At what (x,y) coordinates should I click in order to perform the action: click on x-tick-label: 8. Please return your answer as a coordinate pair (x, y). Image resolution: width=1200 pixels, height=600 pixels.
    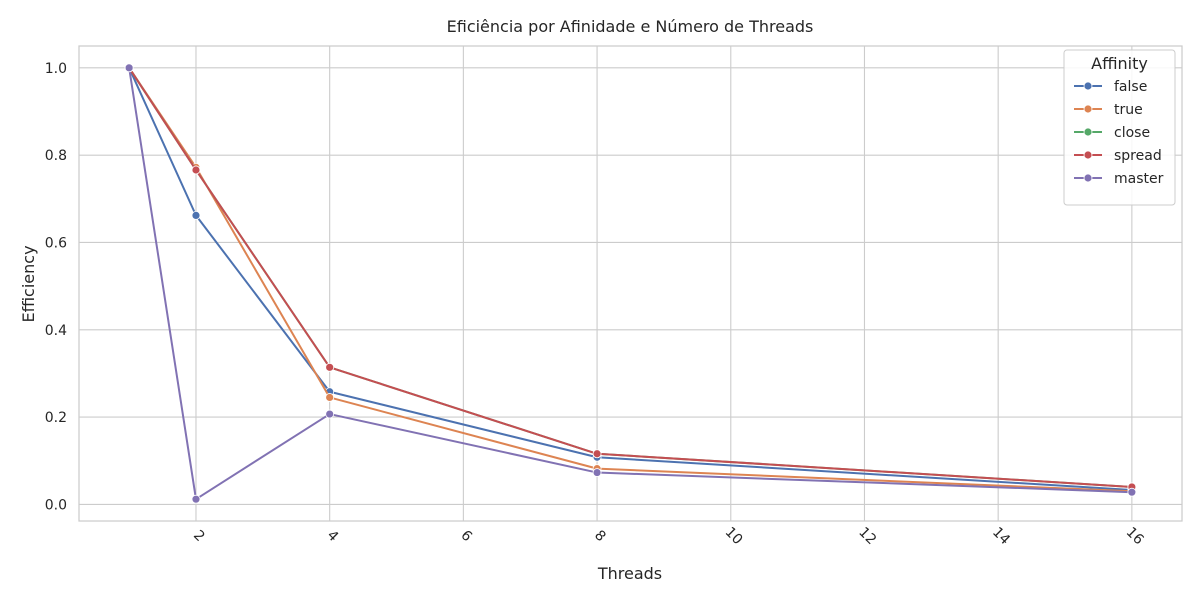
    Looking at the image, I should click on (600, 536).